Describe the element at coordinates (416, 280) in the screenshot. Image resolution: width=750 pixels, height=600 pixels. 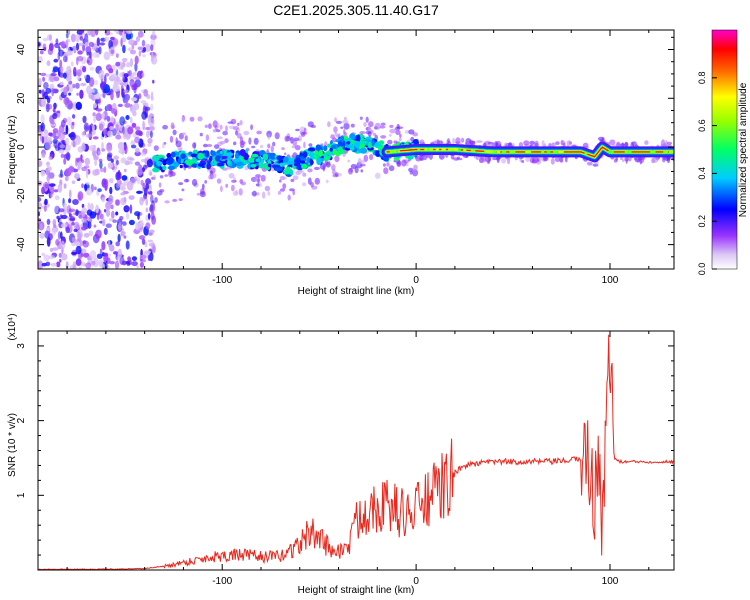
I see `x-tick-label: 0` at that location.